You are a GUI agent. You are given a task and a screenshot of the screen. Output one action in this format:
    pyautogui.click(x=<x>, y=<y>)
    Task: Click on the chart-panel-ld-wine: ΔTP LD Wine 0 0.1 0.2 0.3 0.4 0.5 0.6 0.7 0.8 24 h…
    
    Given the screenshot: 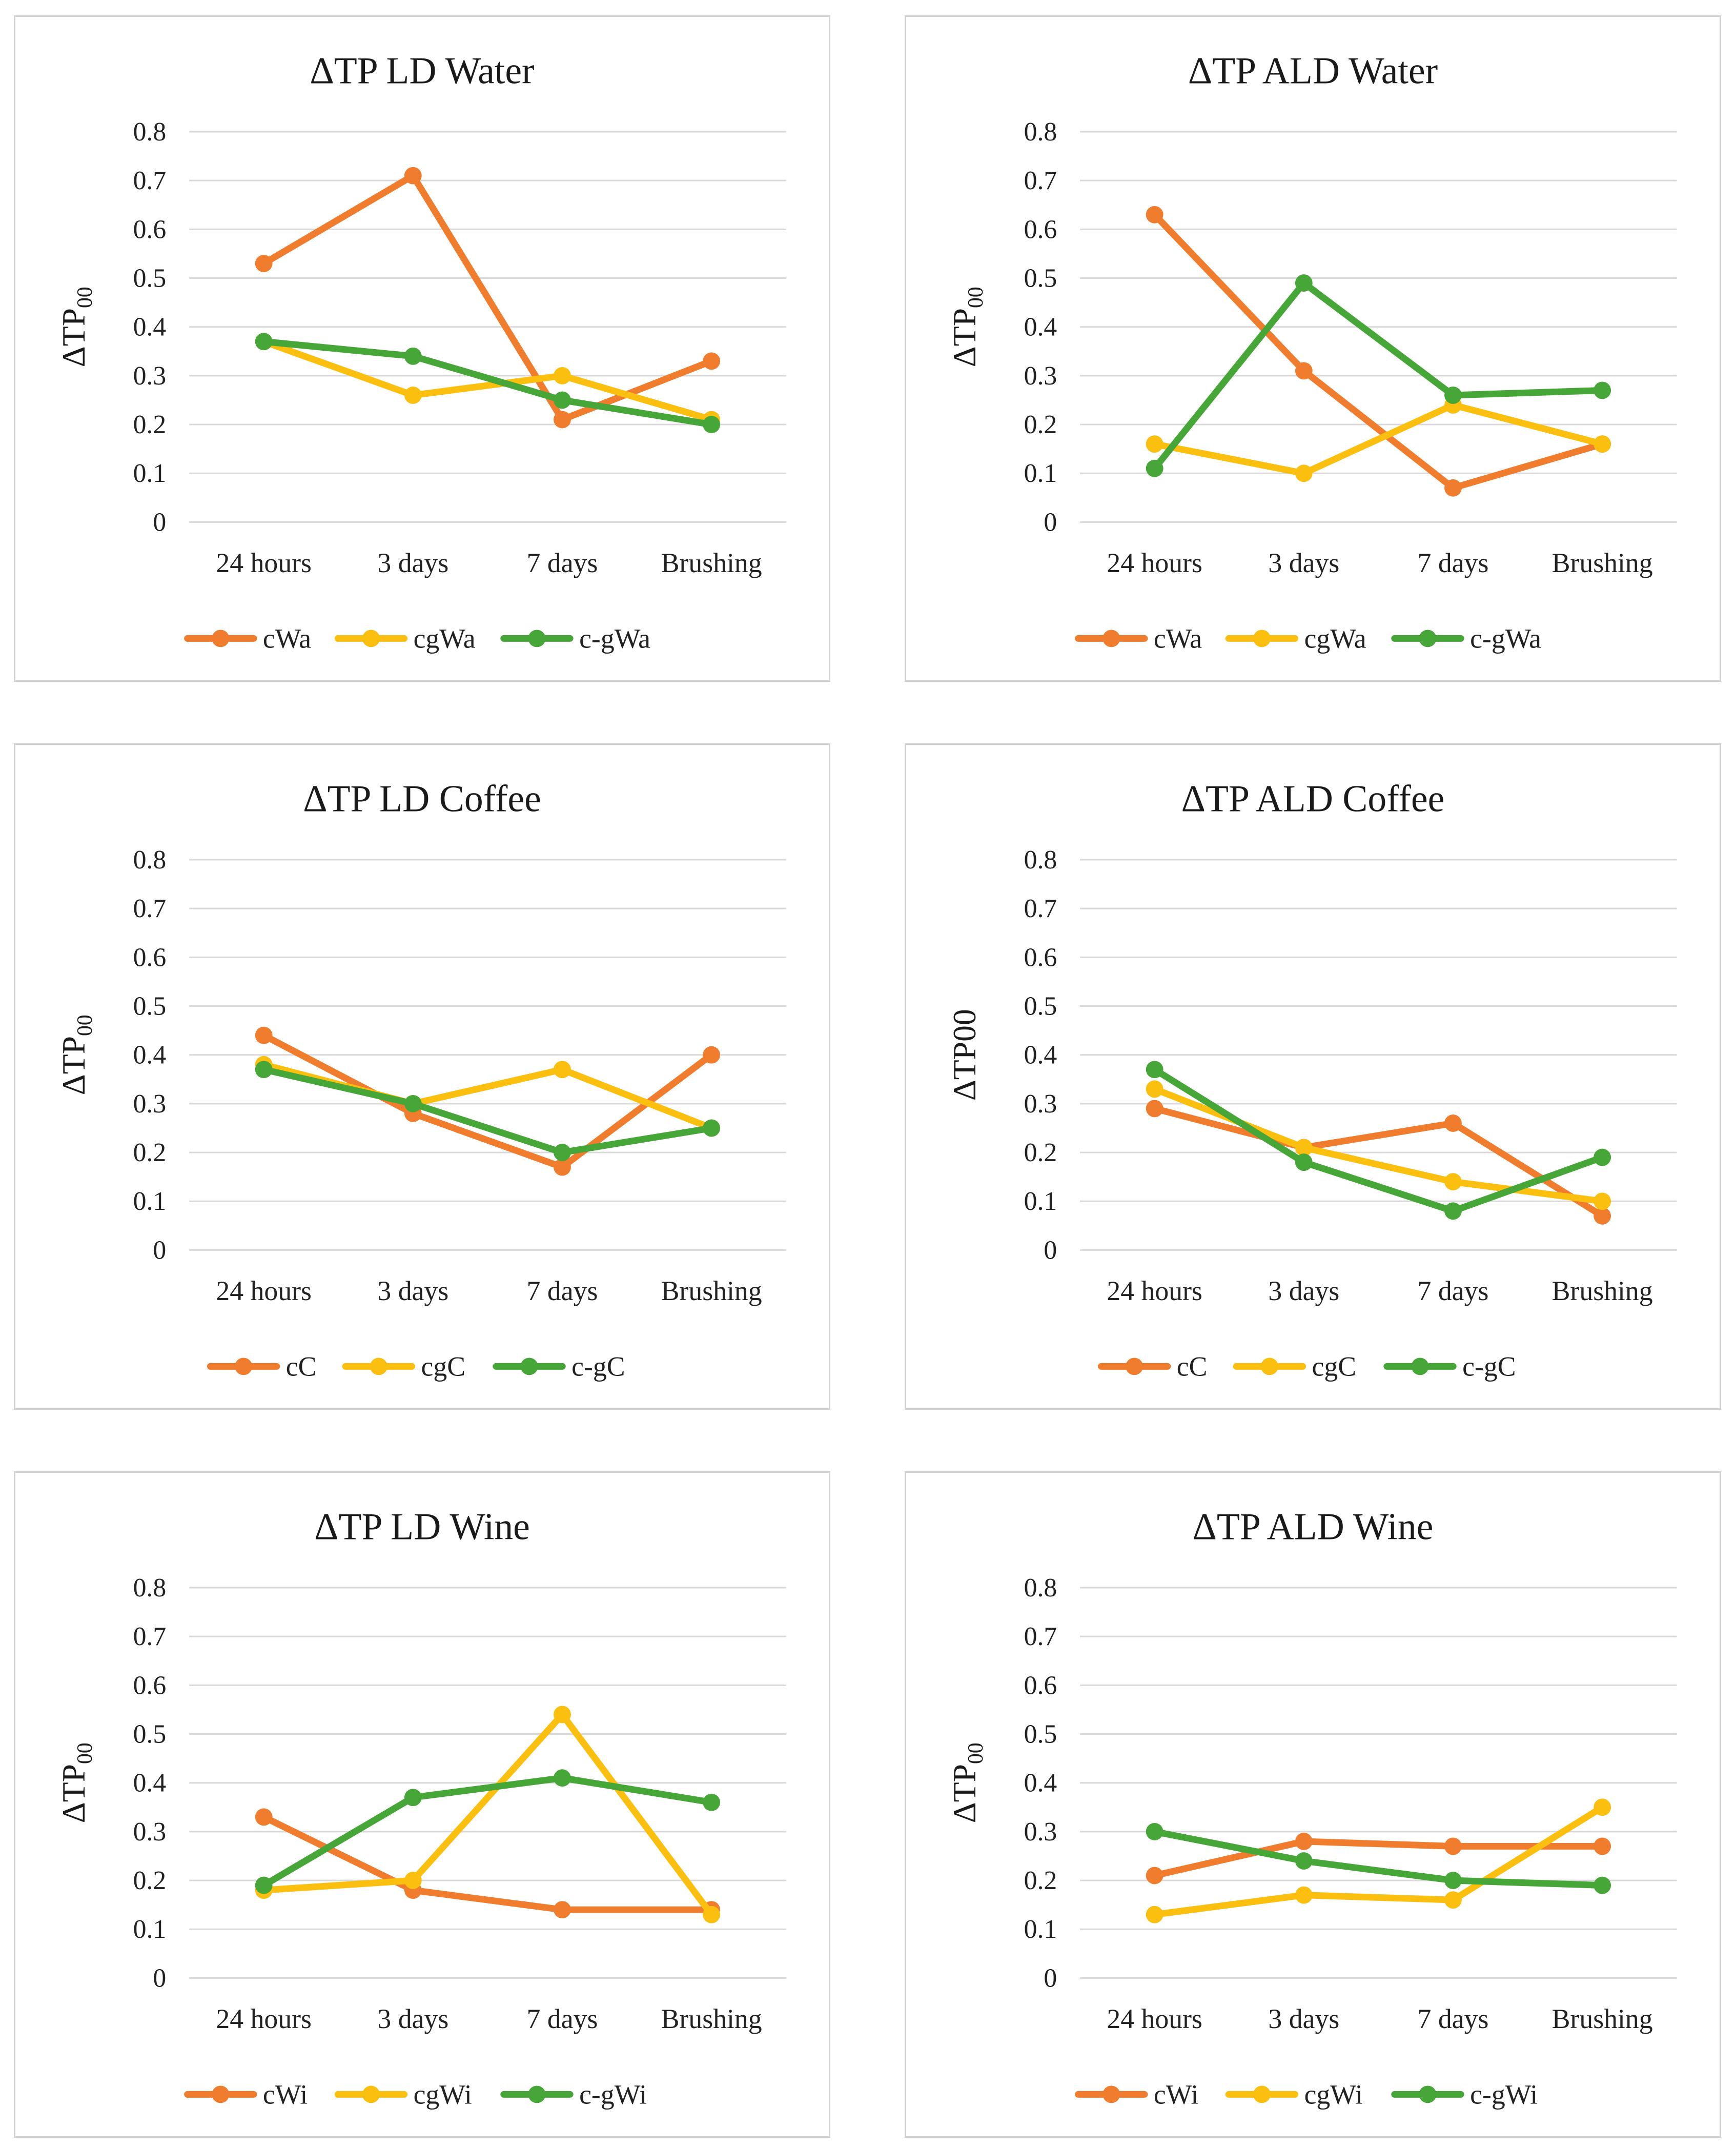 What is the action you would take?
    pyautogui.click(x=422, y=1805)
    